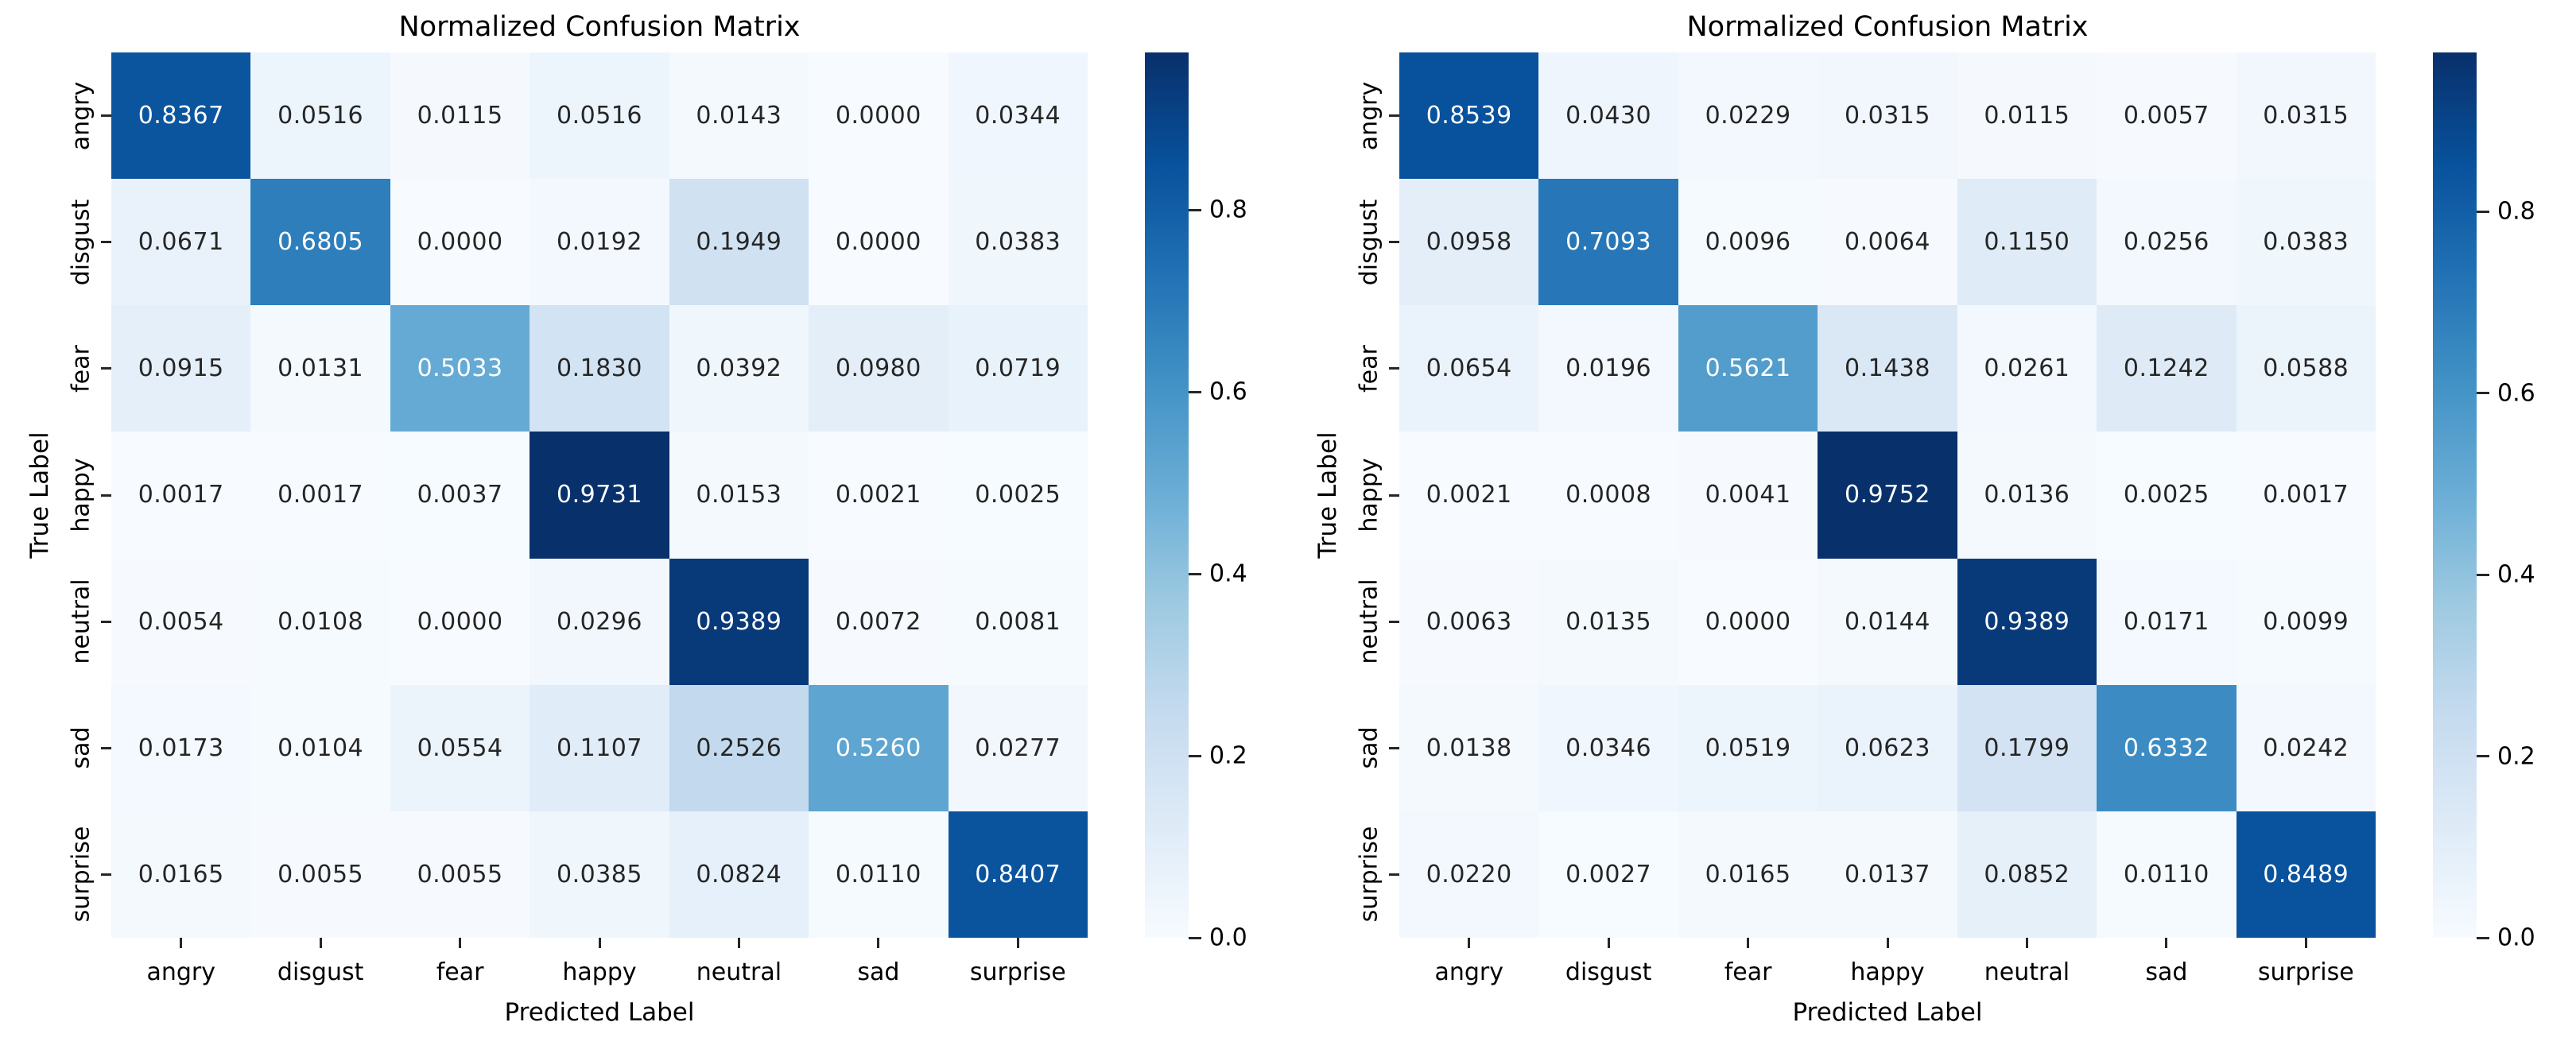  What do you see at coordinates (1469, 747) in the screenshot?
I see `heatmap-cell: 0.0138` at bounding box center [1469, 747].